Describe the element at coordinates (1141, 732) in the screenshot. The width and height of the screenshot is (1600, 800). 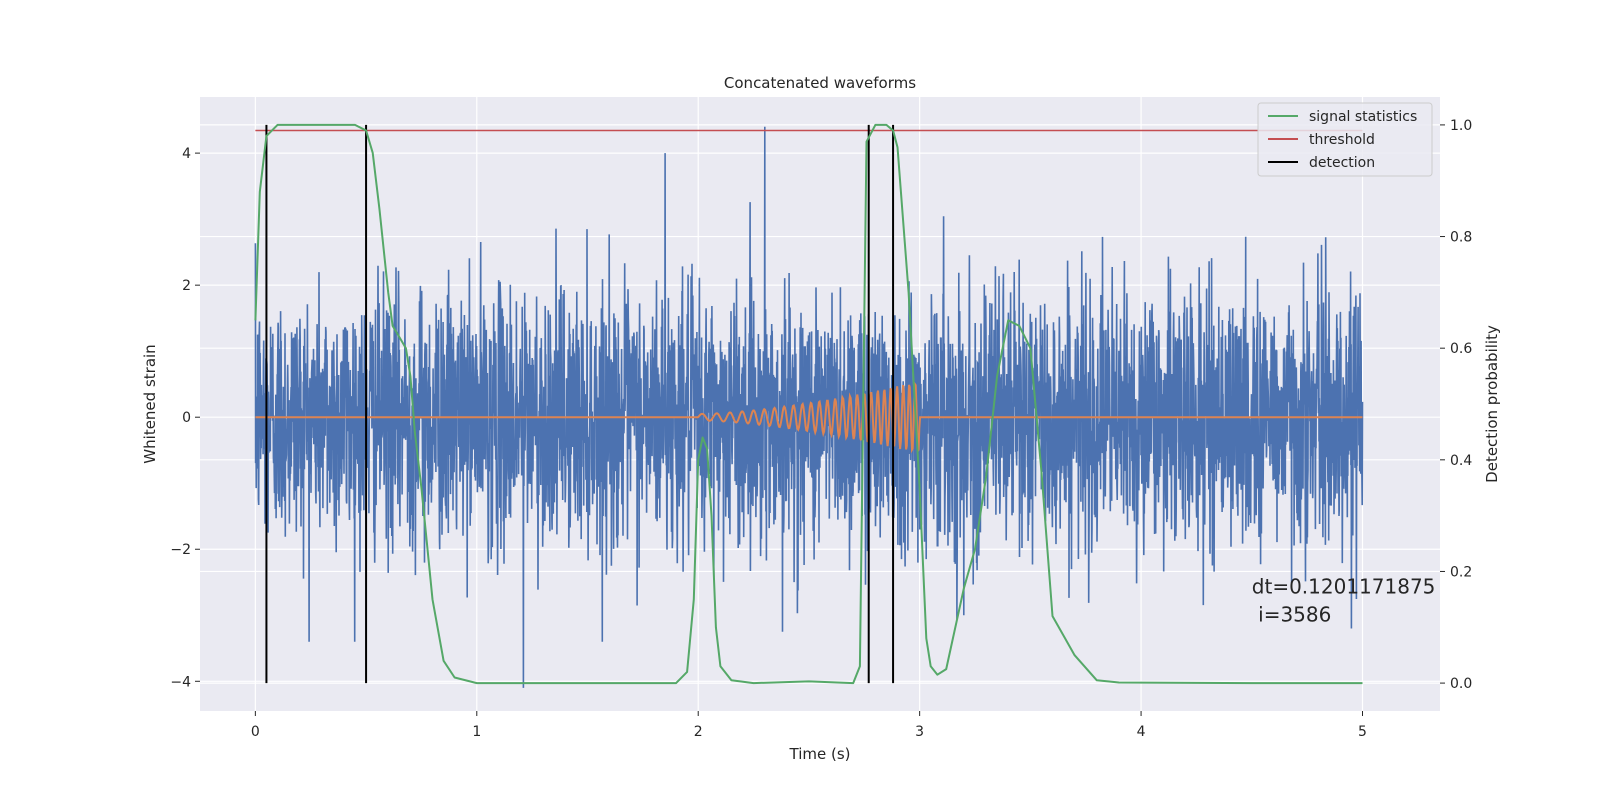
I see `x-tick-label: 4` at that location.